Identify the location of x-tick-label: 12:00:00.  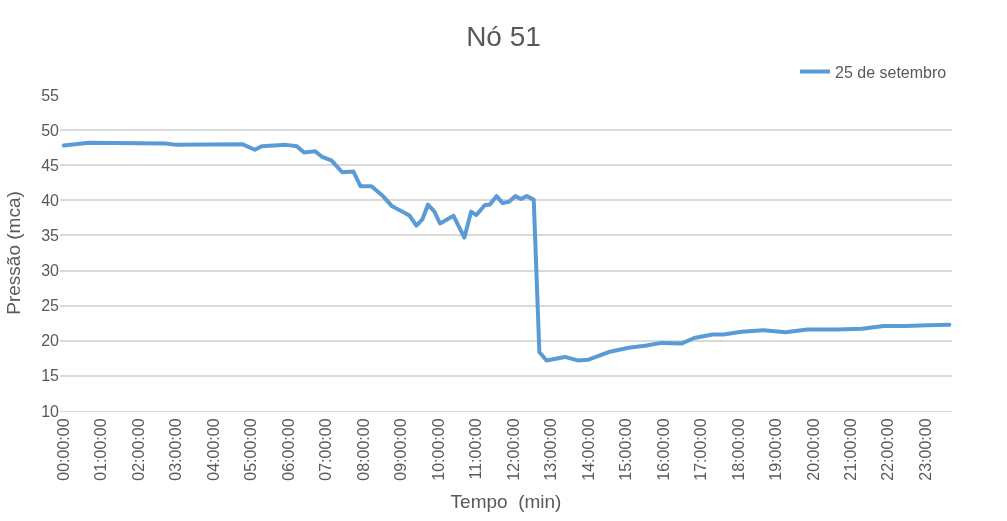
(513, 449).